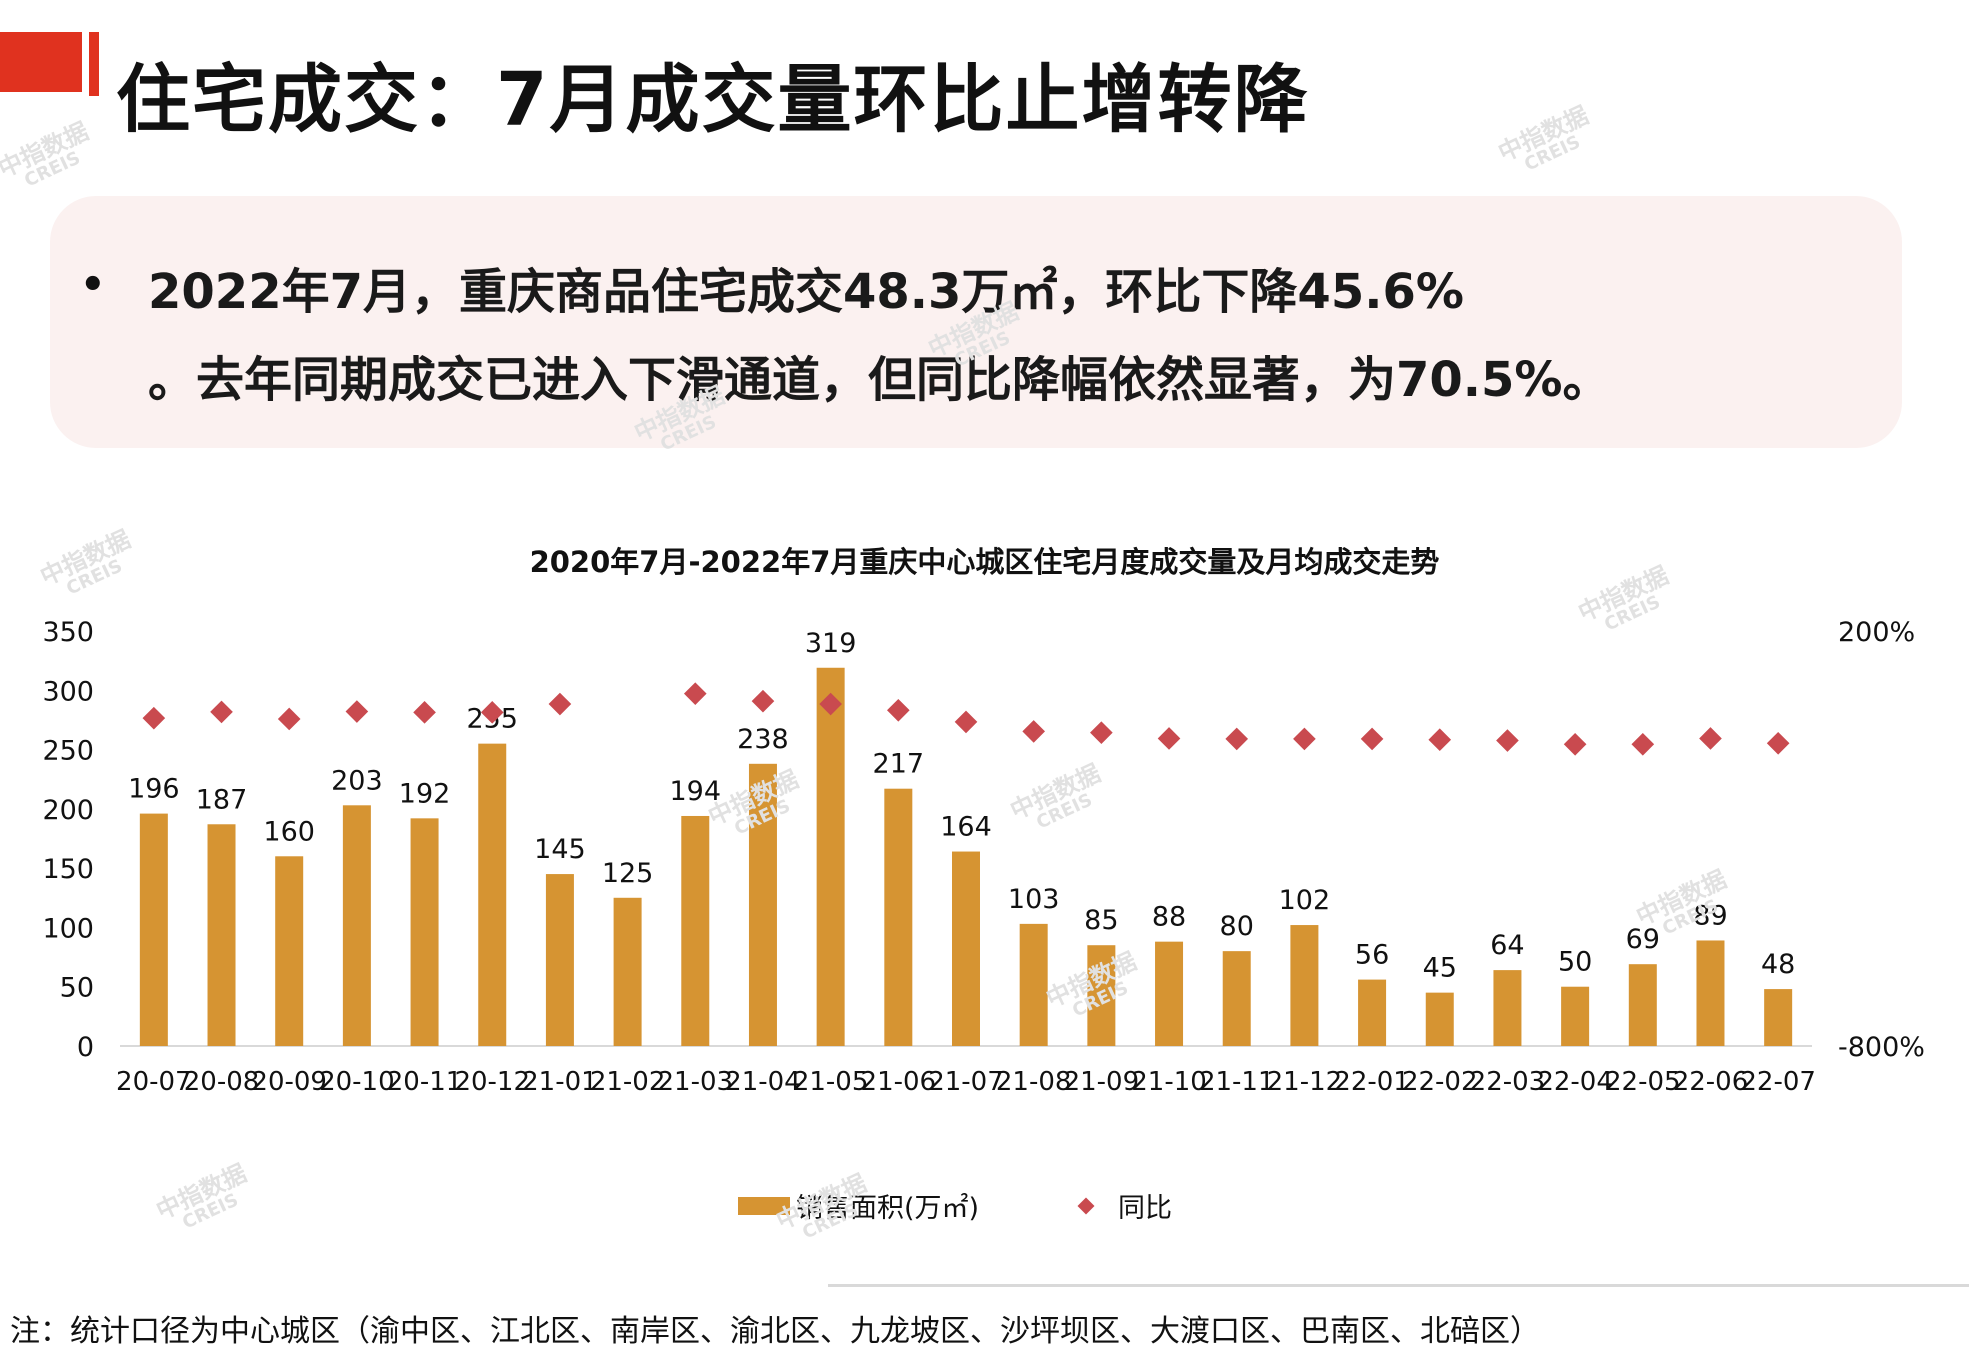  Describe the element at coordinates (94, 64) in the screenshot. I see `title-accent-line` at that location.